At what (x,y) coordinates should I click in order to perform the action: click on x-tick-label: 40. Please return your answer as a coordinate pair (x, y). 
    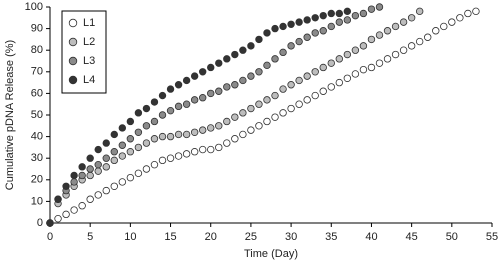
    Looking at the image, I should click on (371, 237).